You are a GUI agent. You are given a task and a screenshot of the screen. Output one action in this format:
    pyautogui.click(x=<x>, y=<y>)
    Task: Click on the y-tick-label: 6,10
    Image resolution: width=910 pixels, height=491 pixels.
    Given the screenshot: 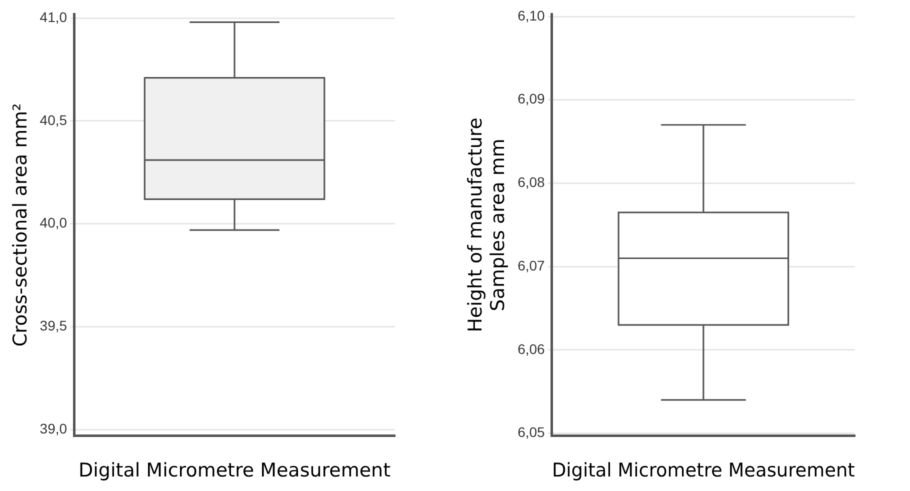 What is the action you would take?
    pyautogui.click(x=532, y=15)
    